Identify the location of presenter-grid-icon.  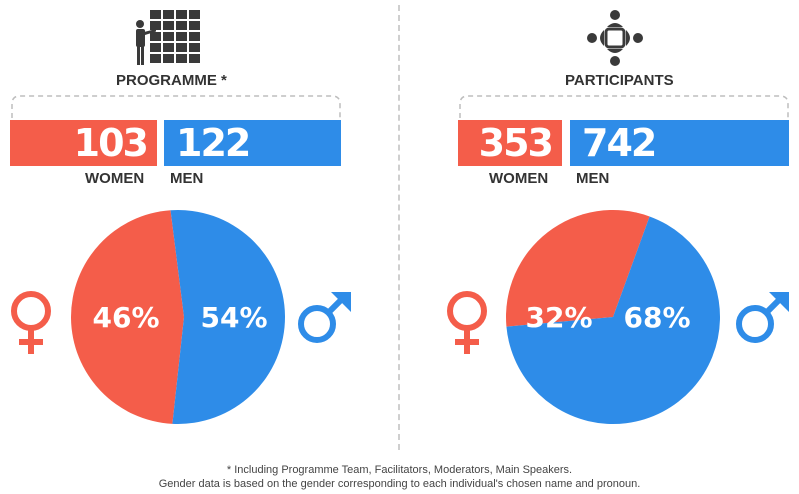
(172, 38).